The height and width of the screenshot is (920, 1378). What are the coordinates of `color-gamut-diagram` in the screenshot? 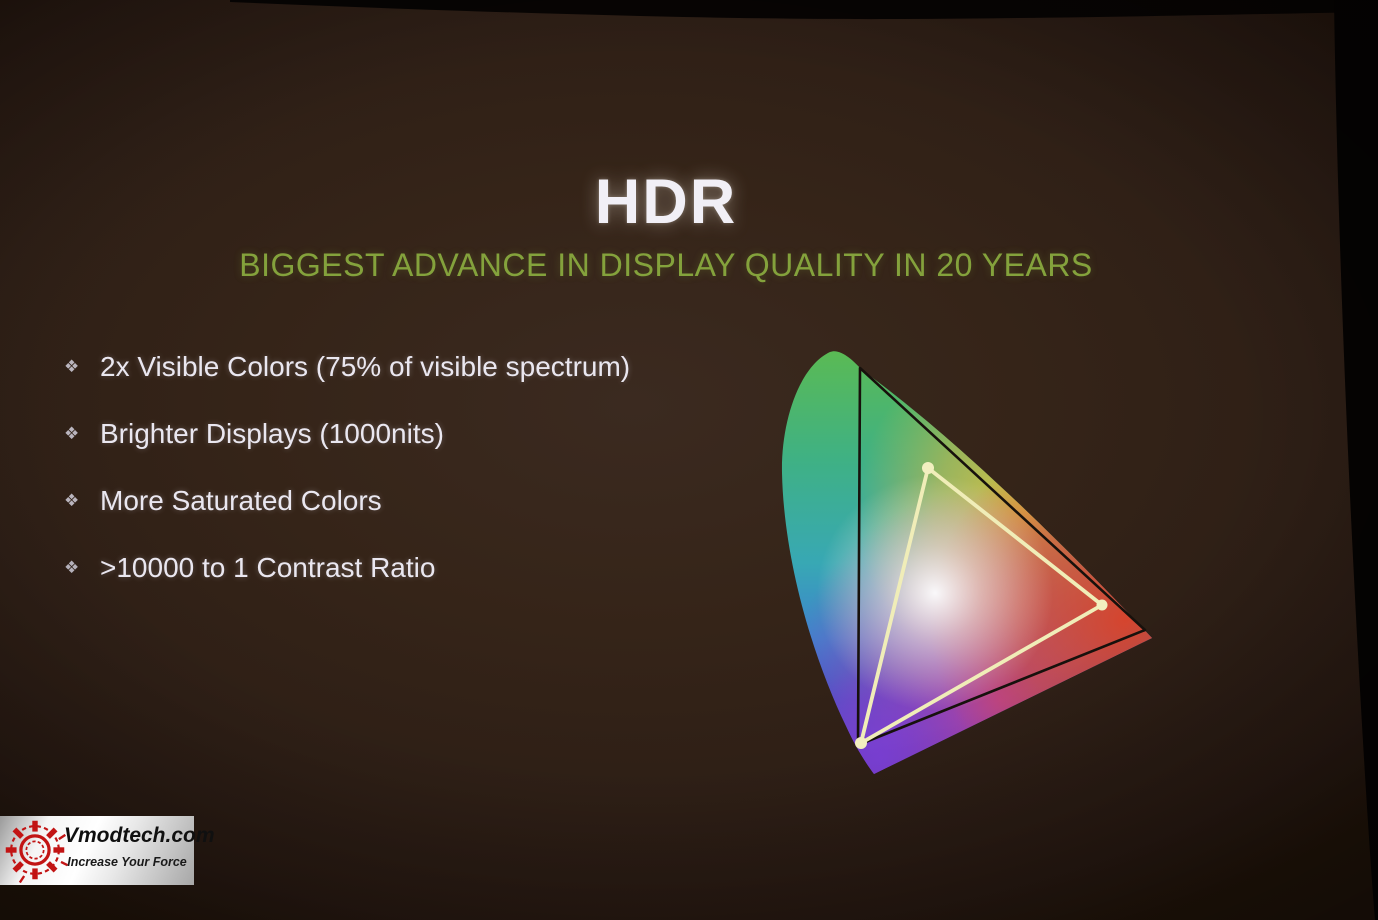 It's located at (967, 562).